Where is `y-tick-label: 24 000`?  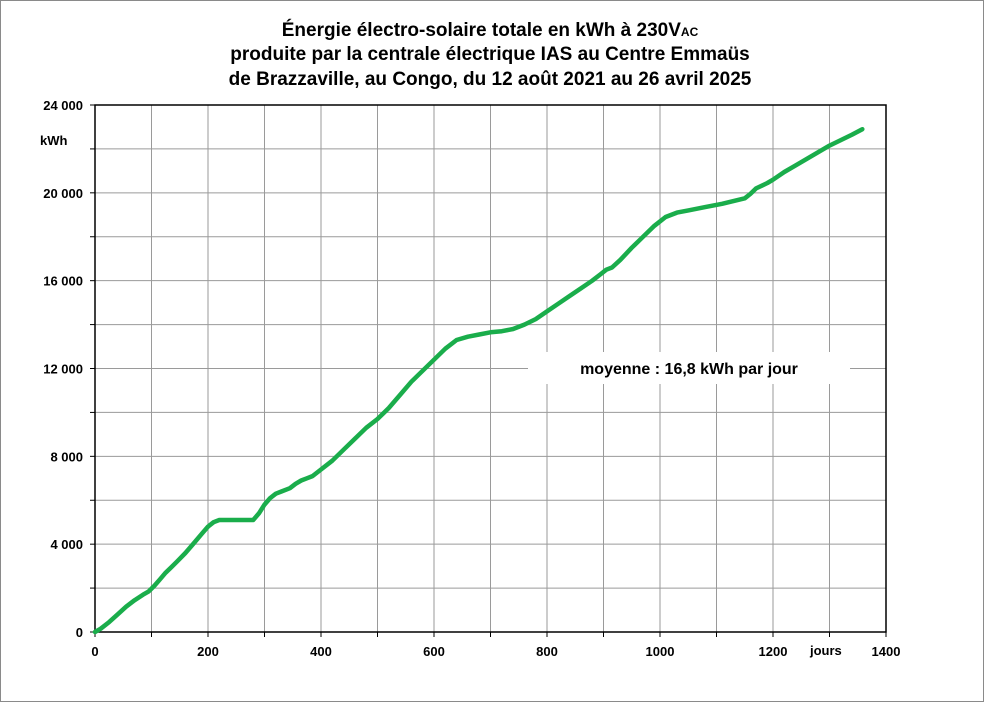
y-tick-label: 24 000 is located at coordinates (63, 105).